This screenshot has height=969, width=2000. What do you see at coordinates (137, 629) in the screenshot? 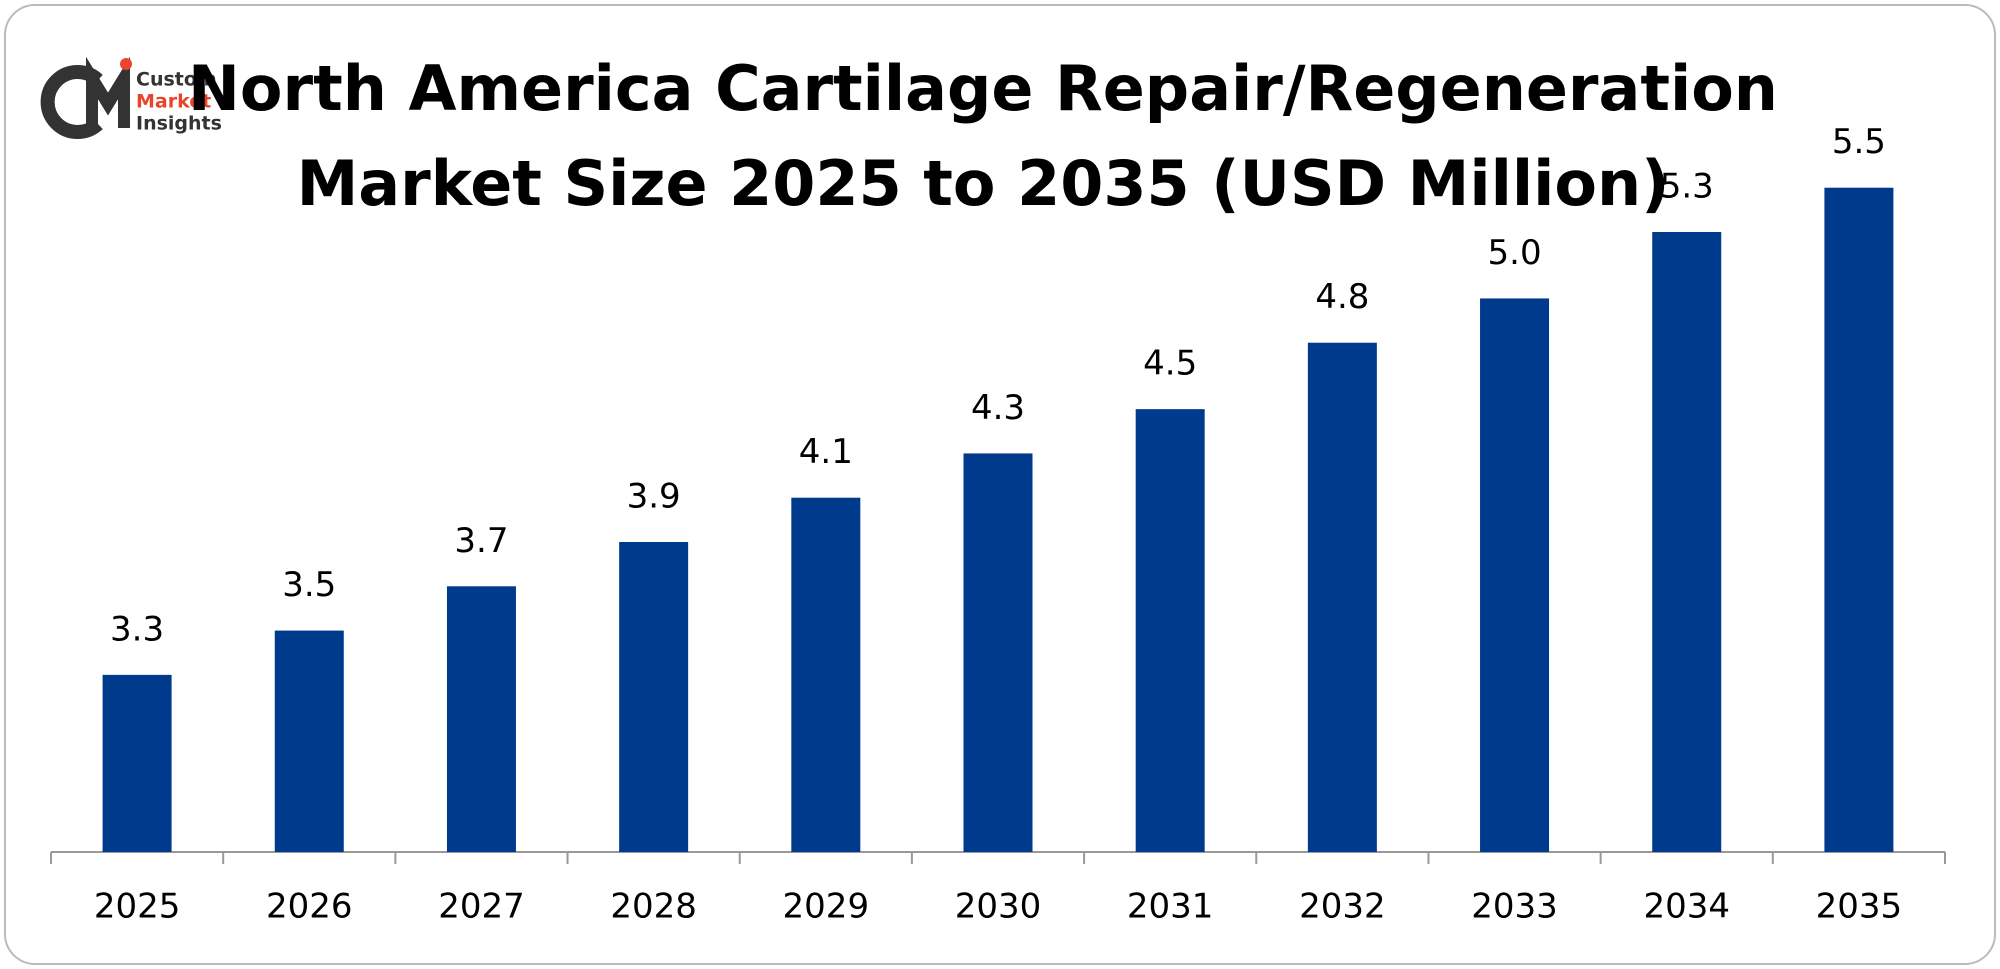
I see `value-label: 3.3` at bounding box center [137, 629].